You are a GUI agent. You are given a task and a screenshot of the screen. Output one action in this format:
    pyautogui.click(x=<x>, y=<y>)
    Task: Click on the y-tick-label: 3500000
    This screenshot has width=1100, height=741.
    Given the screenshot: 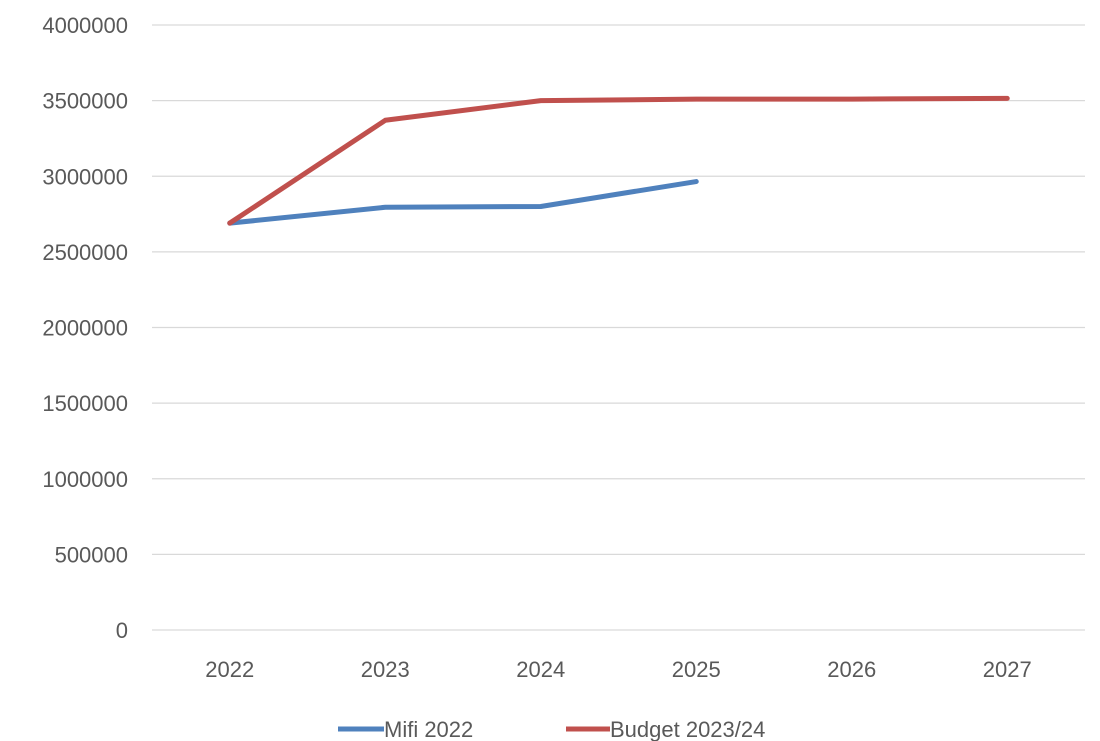 What is the action you would take?
    pyautogui.click(x=85, y=101)
    